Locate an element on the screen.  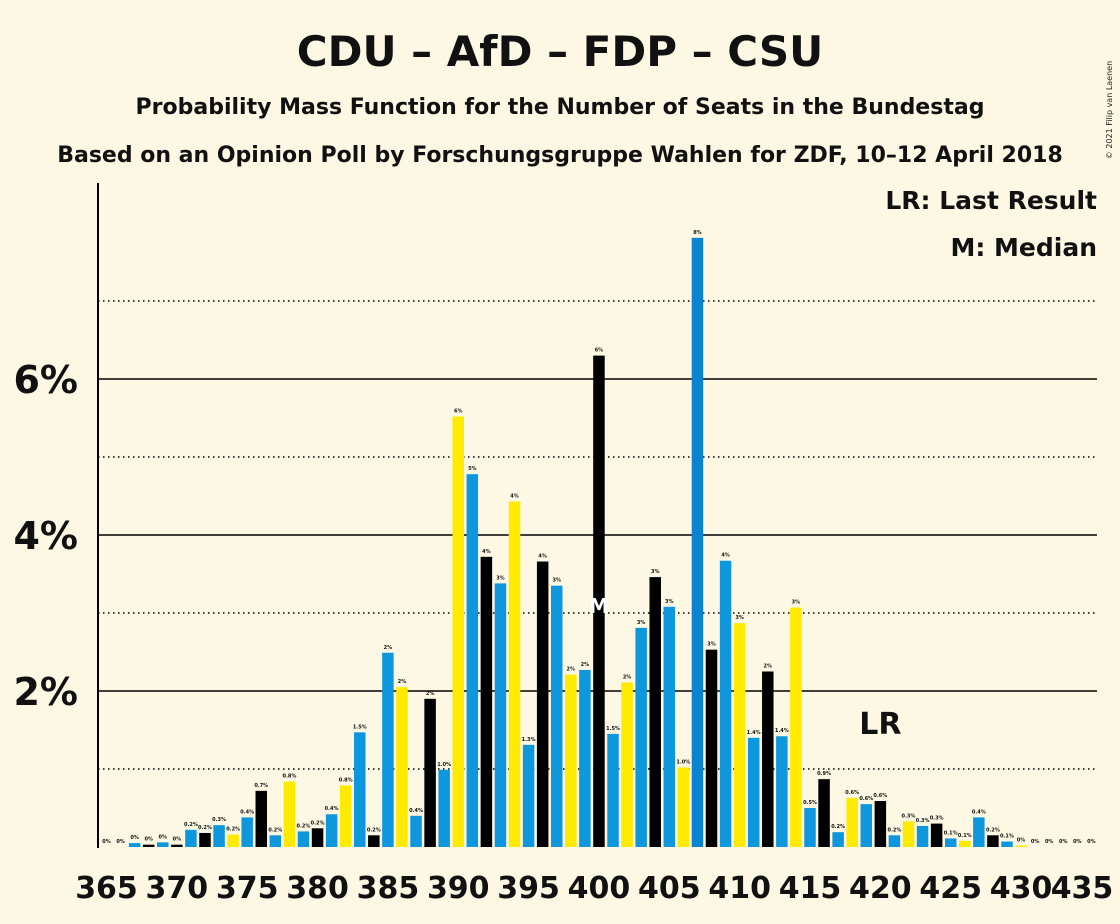
bar-label-380: 0.2% is located at coordinates (318, 823).